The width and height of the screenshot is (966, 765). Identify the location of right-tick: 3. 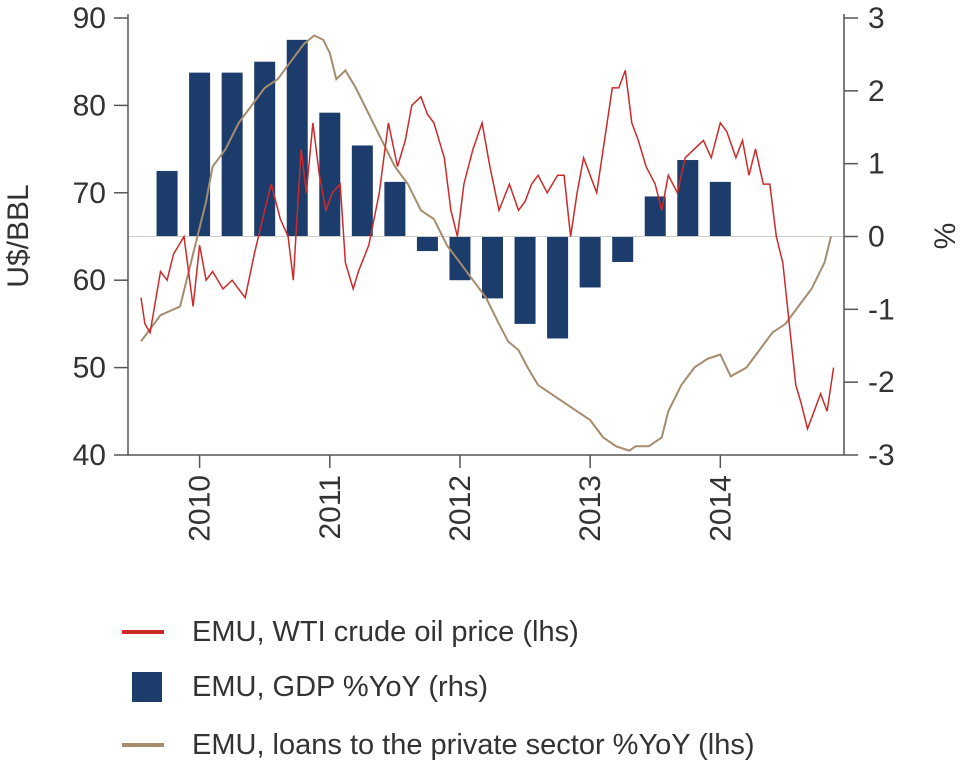
(864, 18).